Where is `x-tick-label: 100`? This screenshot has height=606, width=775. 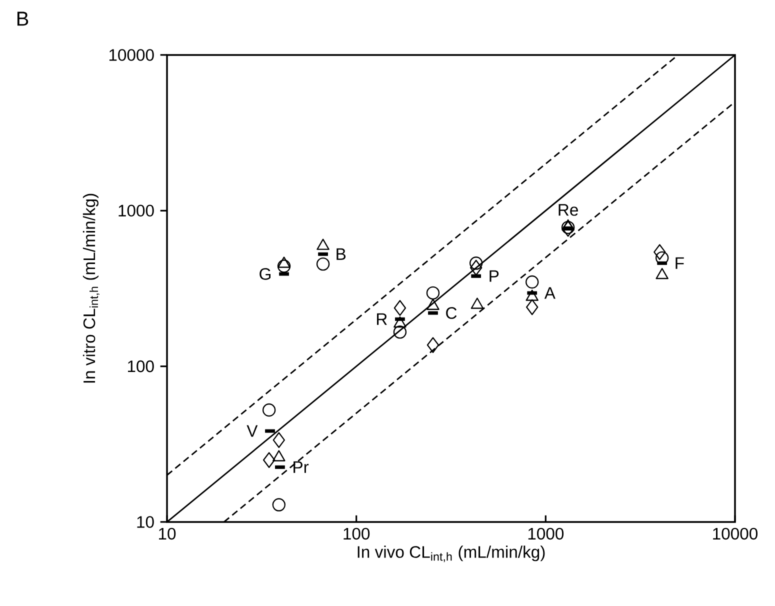
x-tick-label: 100 is located at coordinates (357, 534).